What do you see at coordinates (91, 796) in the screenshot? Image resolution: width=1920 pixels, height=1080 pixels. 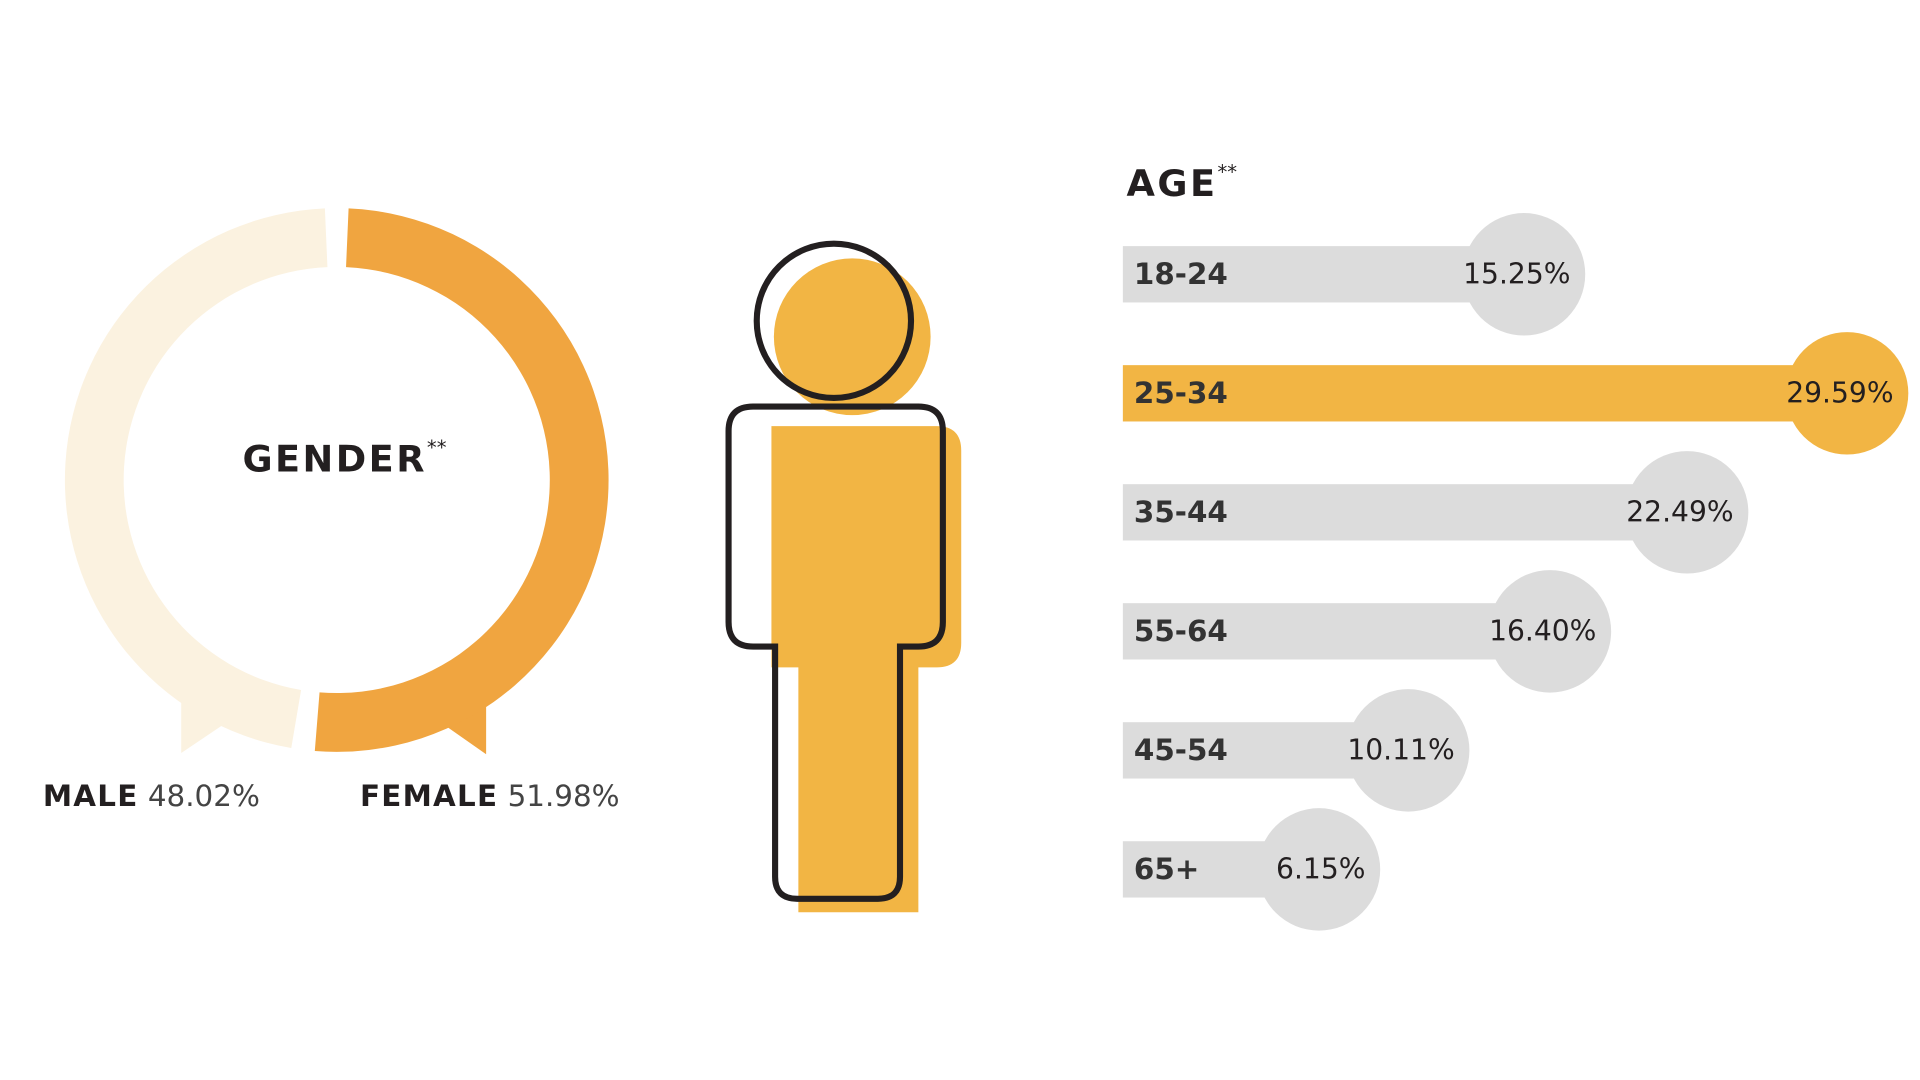 I see `legend-label: MALE` at bounding box center [91, 796].